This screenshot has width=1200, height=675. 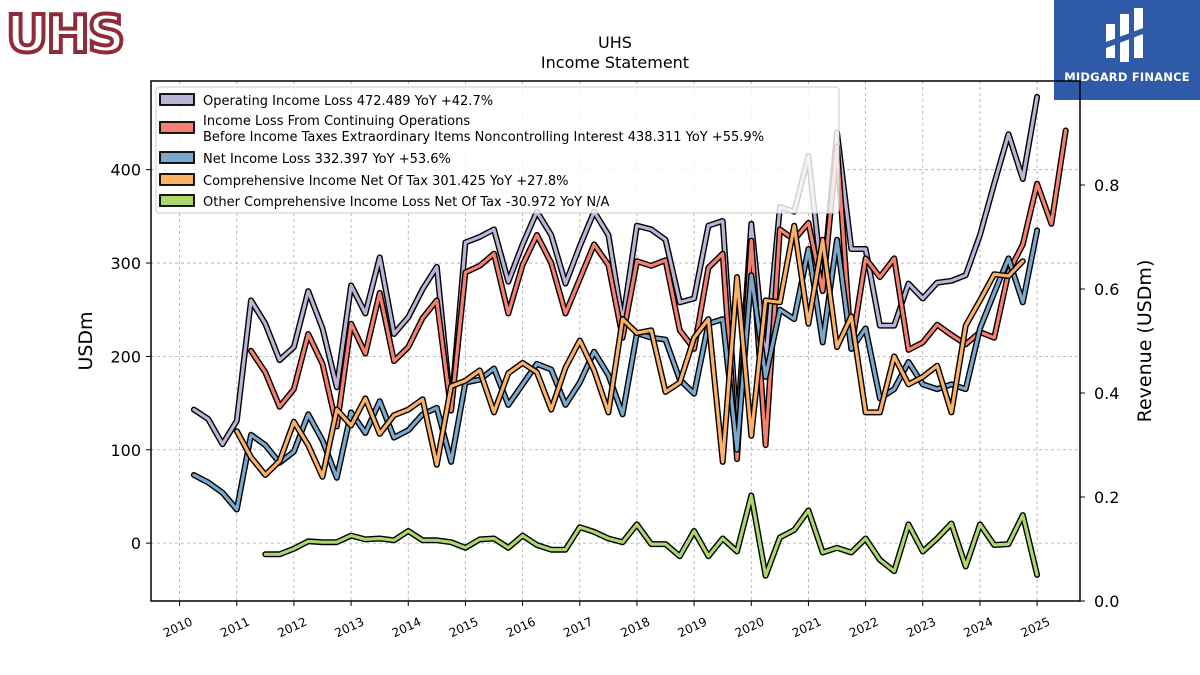 What do you see at coordinates (125, 263) in the screenshot?
I see `y-tick-label: 300` at bounding box center [125, 263].